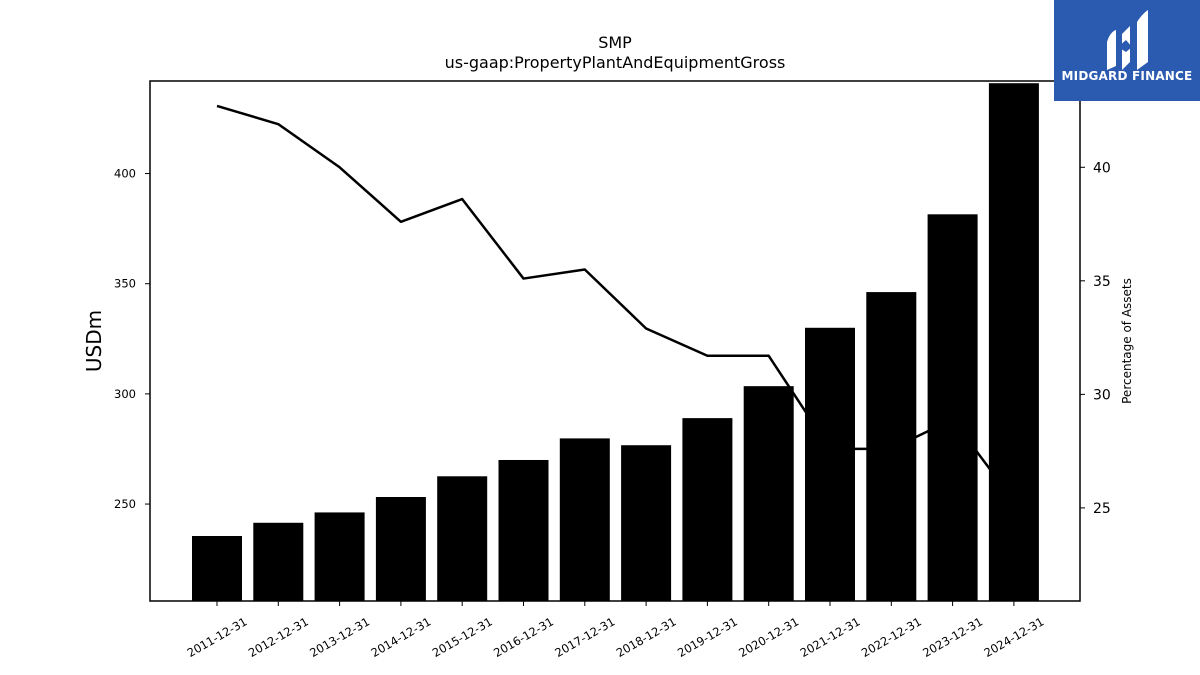 The image size is (1200, 675). Describe the element at coordinates (1102, 168) in the screenshot. I see `y2-tick-label: 40` at that location.